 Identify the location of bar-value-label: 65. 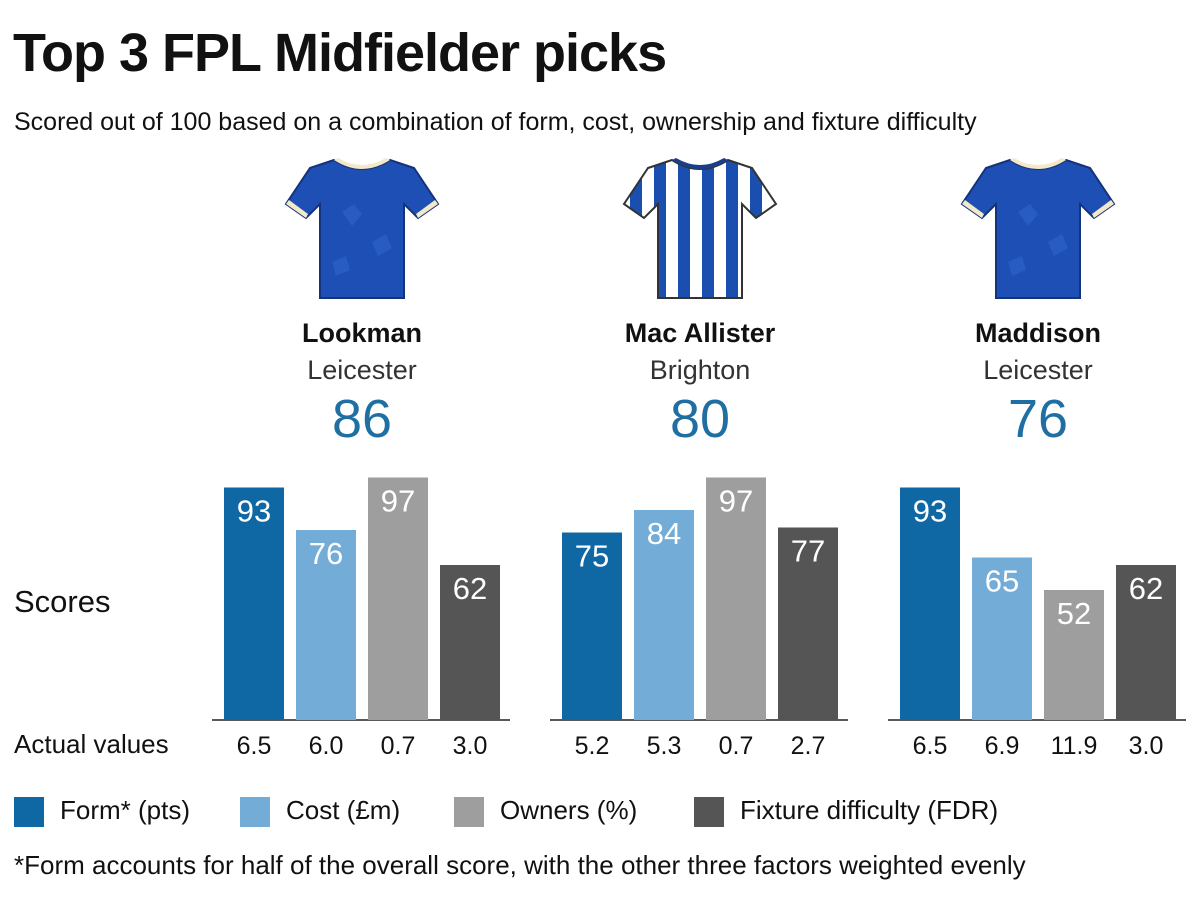
(1002, 581).